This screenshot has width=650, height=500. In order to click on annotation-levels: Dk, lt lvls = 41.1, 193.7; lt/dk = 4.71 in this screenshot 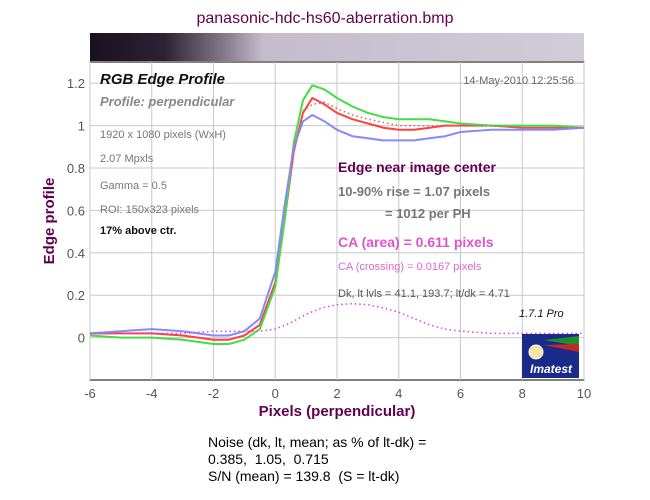, I will do `click(424, 294)`.